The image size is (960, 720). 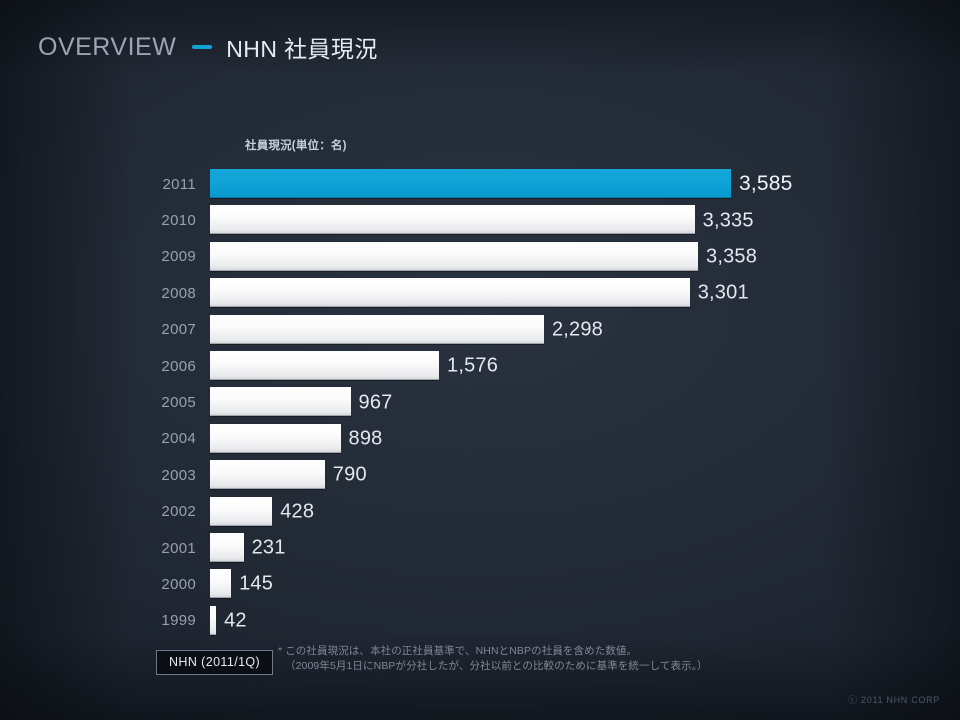 What do you see at coordinates (458, 651) in the screenshot?
I see `footnote-line-1: * この社員現況は、本社の正社員基準で、NHNとNBPの社員を含めた数値。` at bounding box center [458, 651].